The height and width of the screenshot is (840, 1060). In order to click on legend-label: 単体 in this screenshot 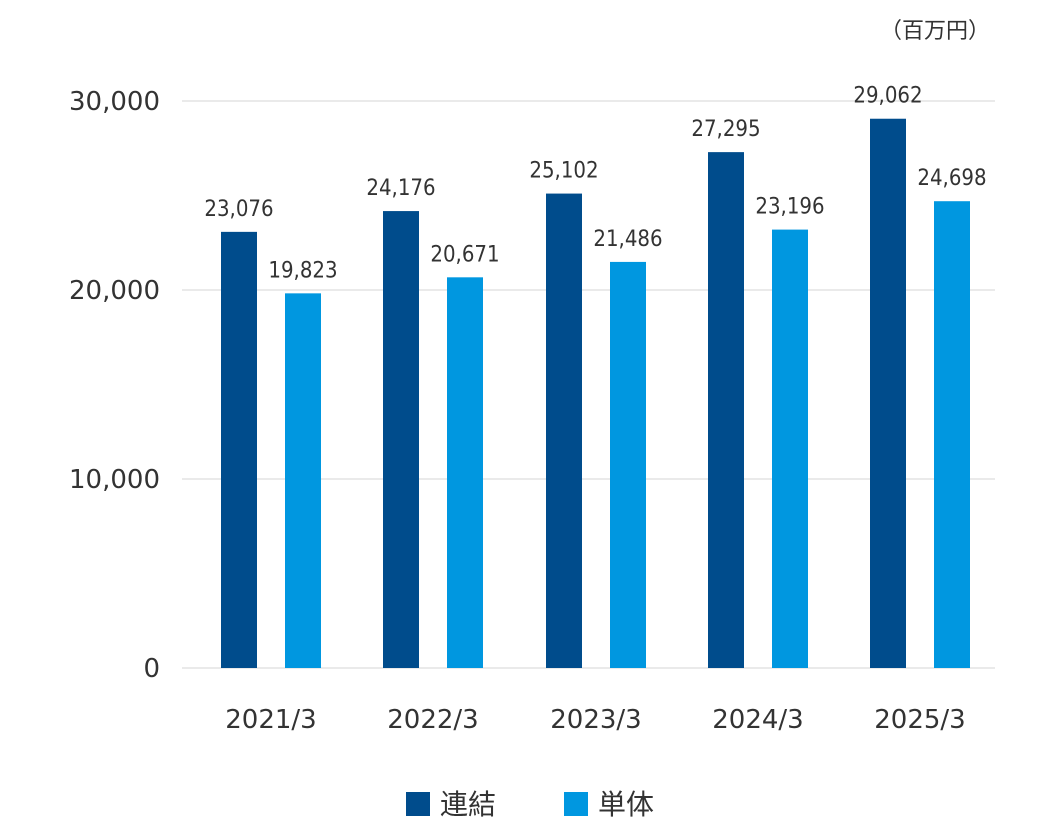, I will do `click(626, 804)`.